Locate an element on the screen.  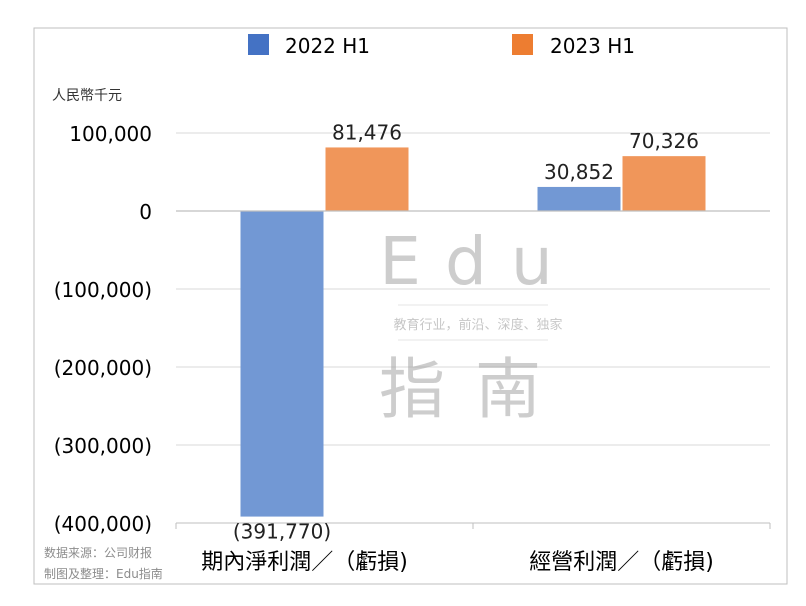
watermark-cjk: 指南 is located at coordinates (475, 389).